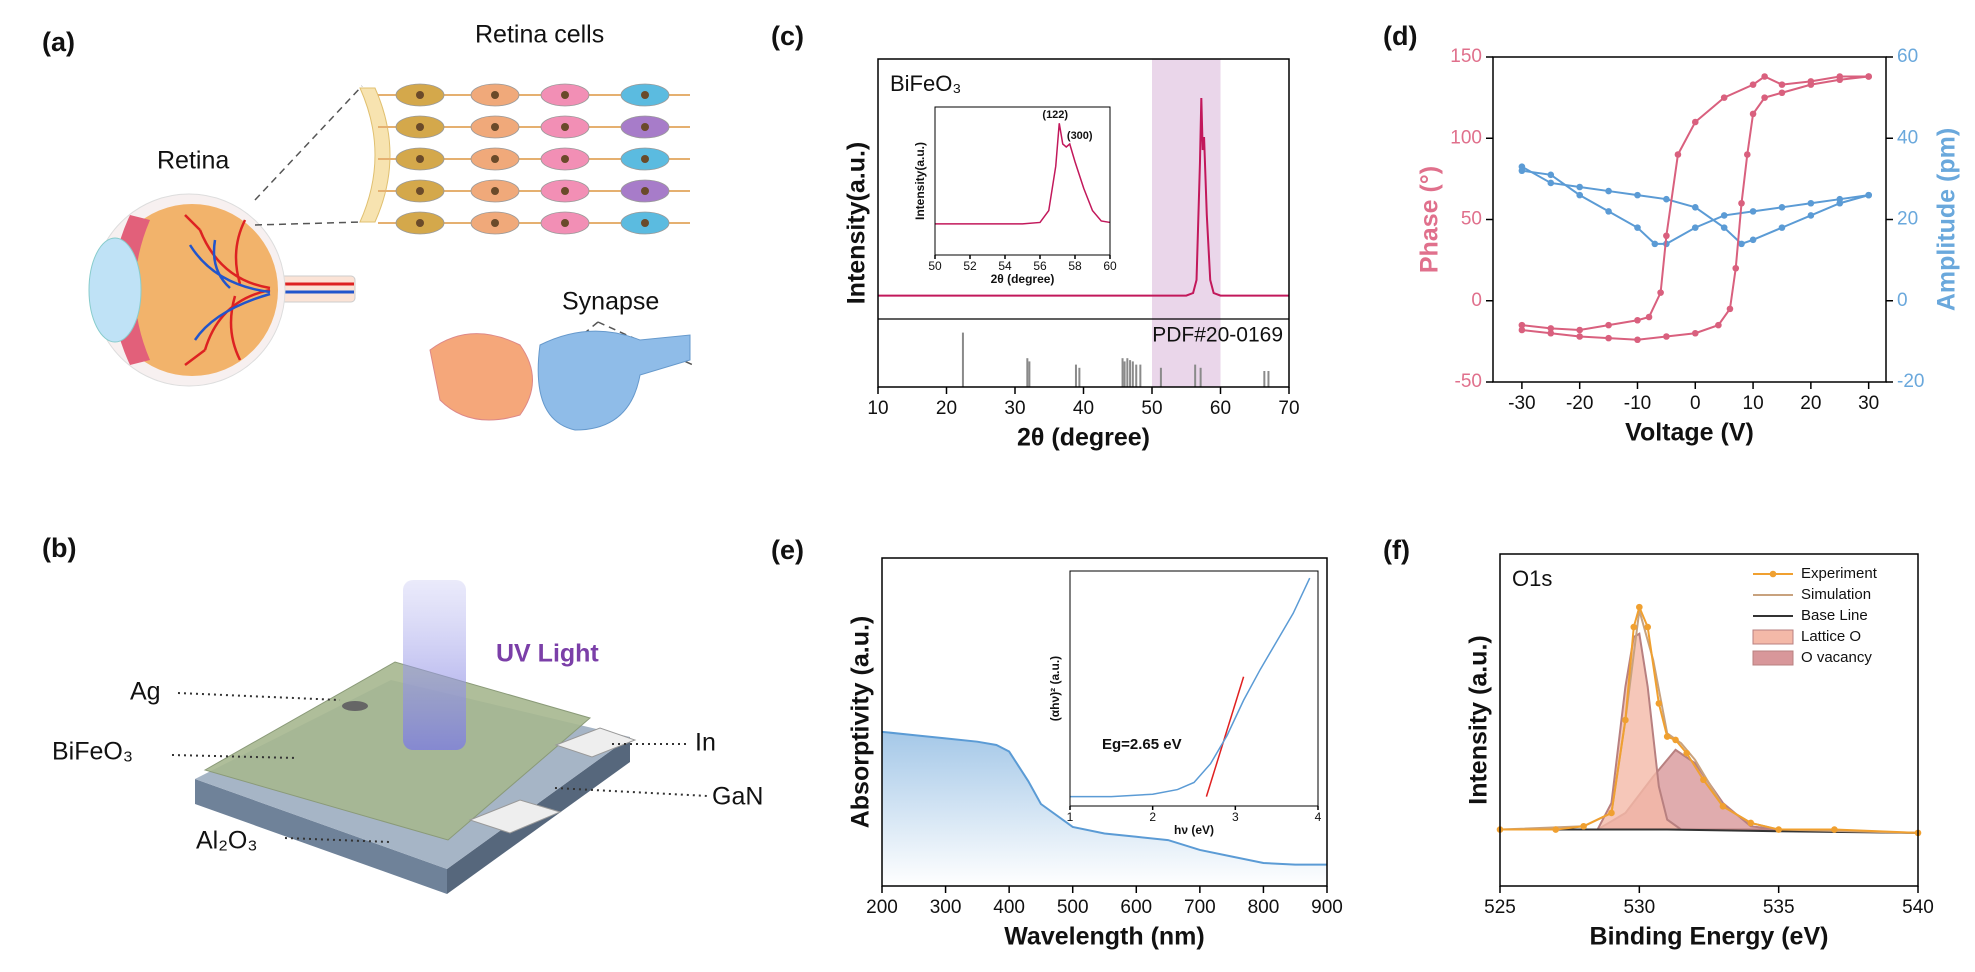 This screenshot has height=972, width=1975. What do you see at coordinates (857, 223) in the screenshot?
I see `y-axis-label: Intensity(a.u.)` at bounding box center [857, 223].